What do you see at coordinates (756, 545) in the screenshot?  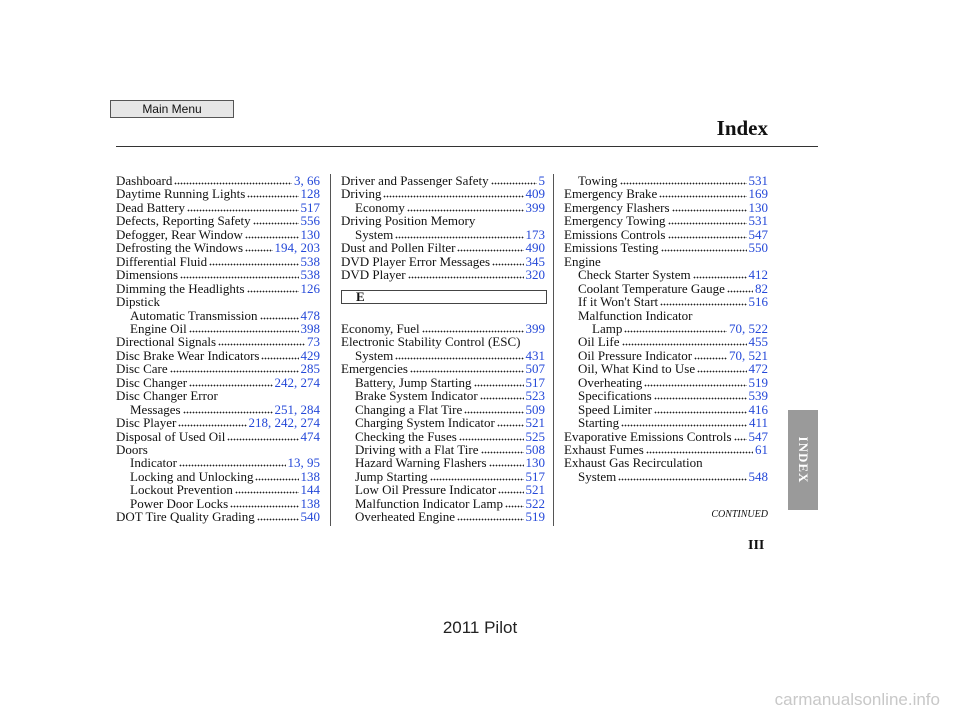 I see `page-number: III` at bounding box center [756, 545].